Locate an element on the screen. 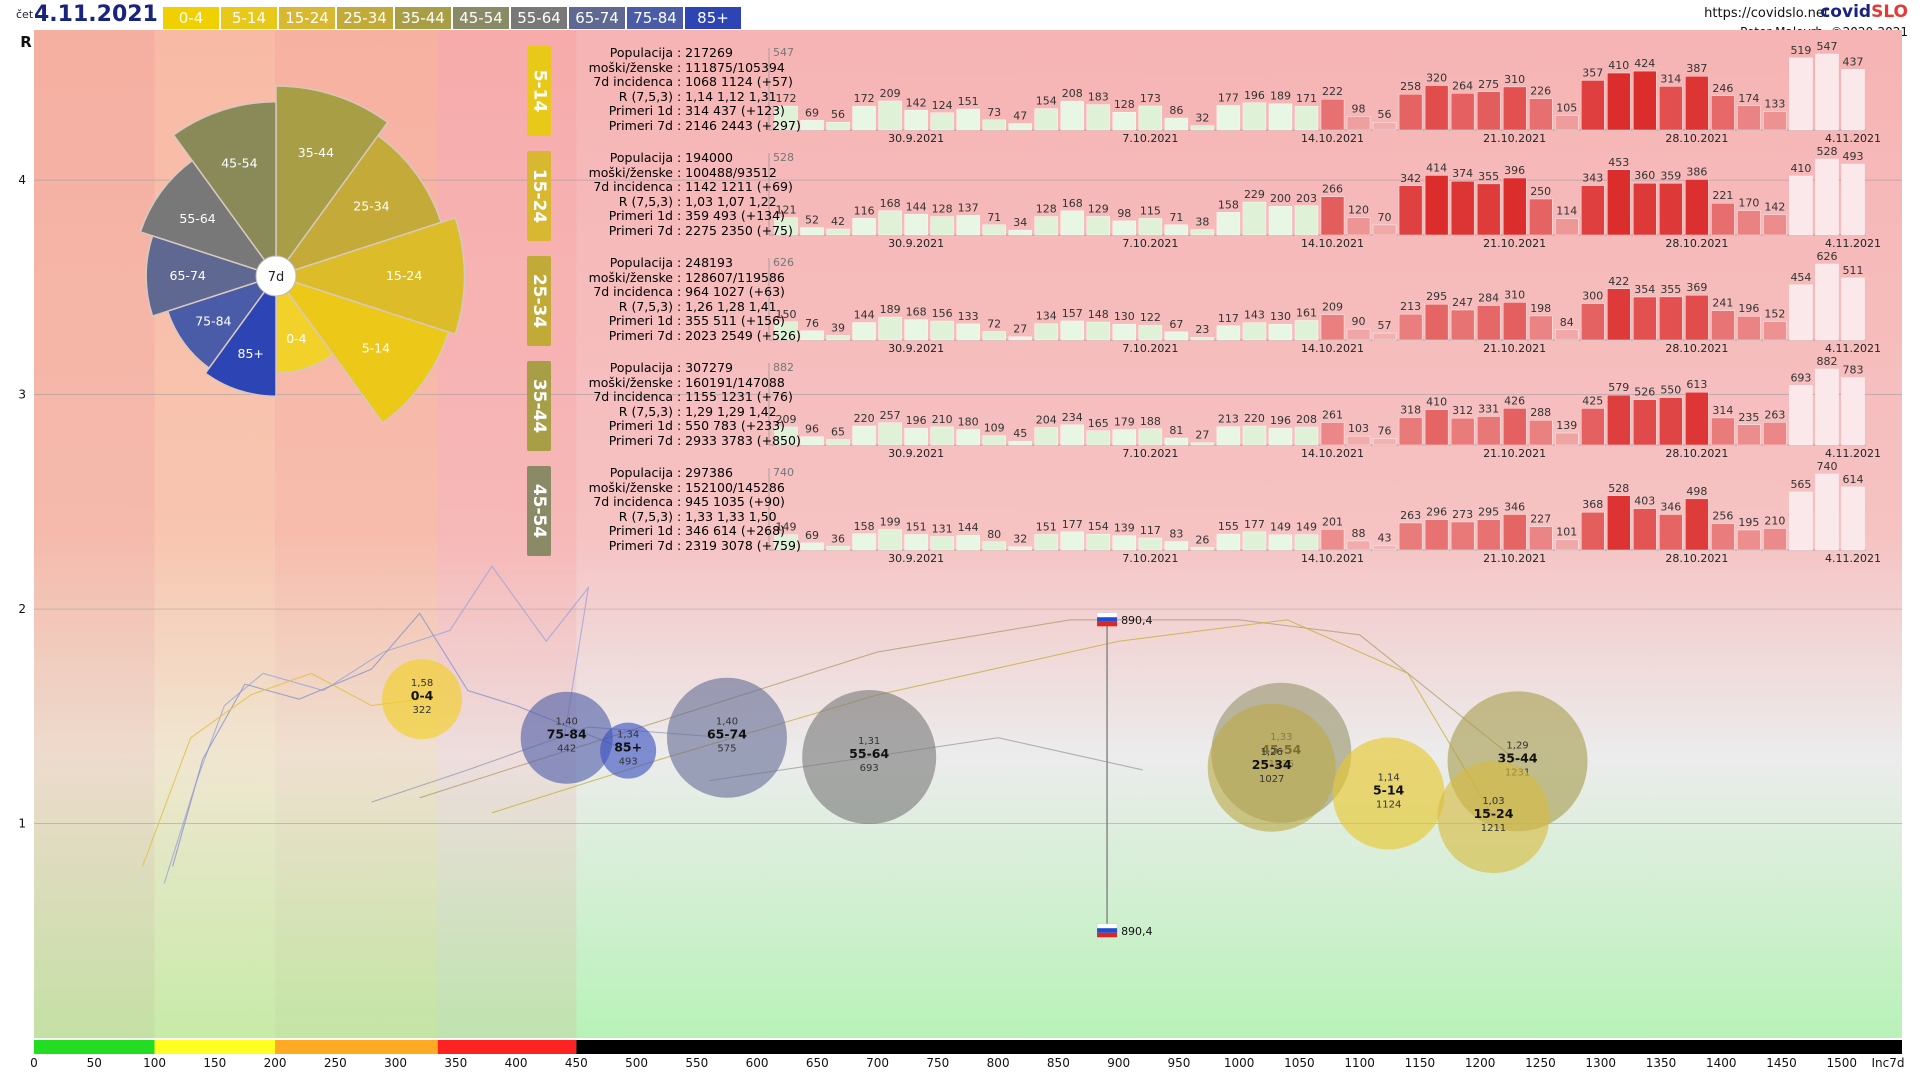  age-filter-5-14: 5-14 is located at coordinates (249, 18).